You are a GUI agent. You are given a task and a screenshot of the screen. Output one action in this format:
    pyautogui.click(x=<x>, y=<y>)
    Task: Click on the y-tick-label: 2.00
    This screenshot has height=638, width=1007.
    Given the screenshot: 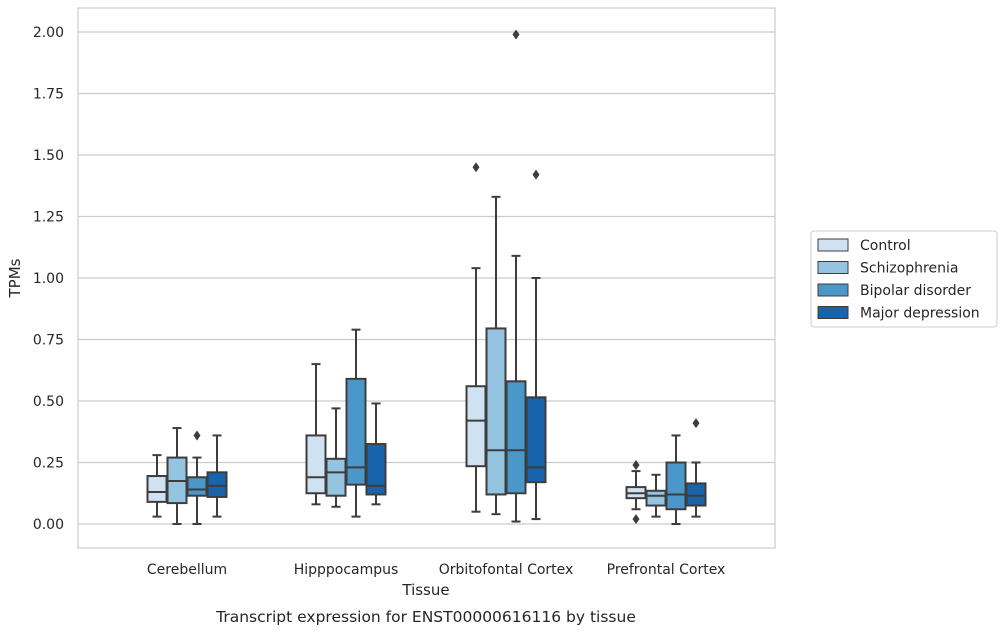 What is the action you would take?
    pyautogui.click(x=48, y=33)
    